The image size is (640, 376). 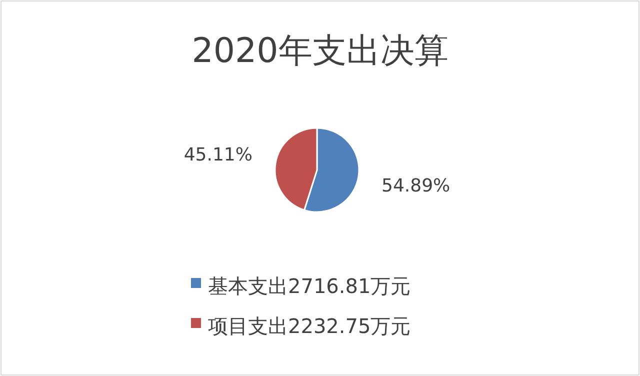 What do you see at coordinates (309, 286) in the screenshot?
I see `legend-label: 基本支出2716.81万元` at bounding box center [309, 286].